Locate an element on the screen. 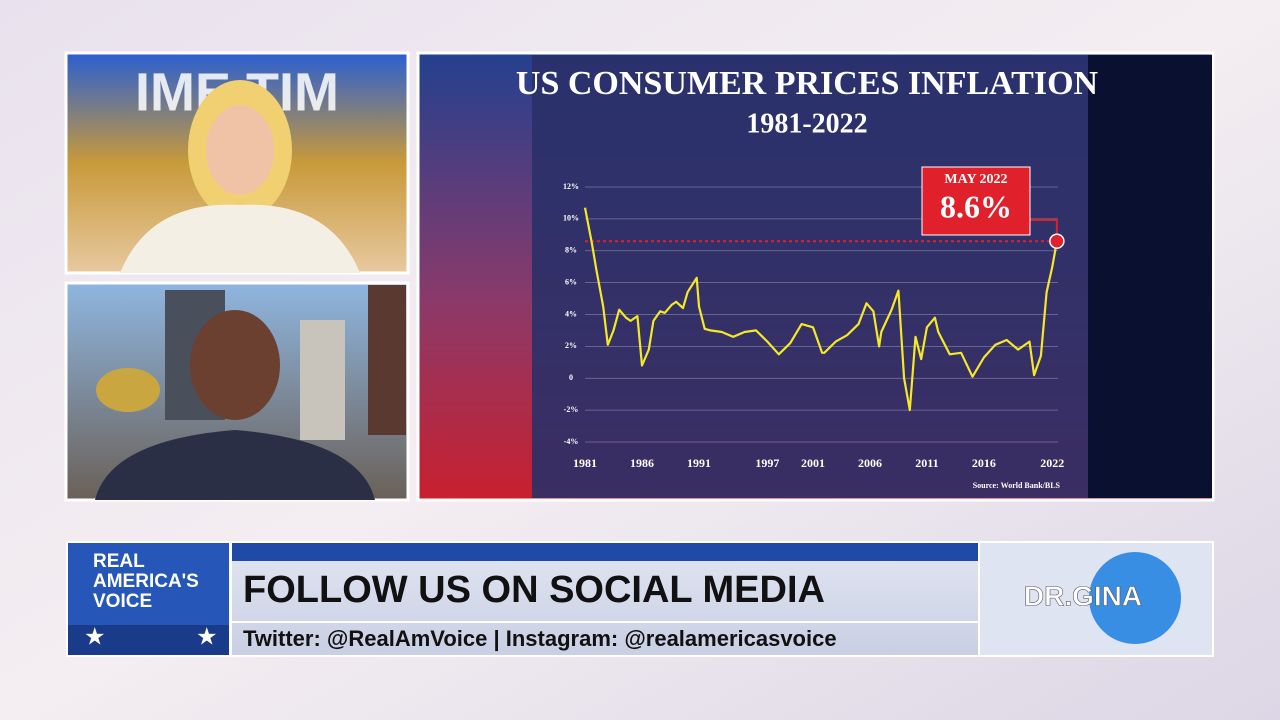 This screenshot has height=720, width=1280. logo-text: AMERICA'S is located at coordinates (146, 581).